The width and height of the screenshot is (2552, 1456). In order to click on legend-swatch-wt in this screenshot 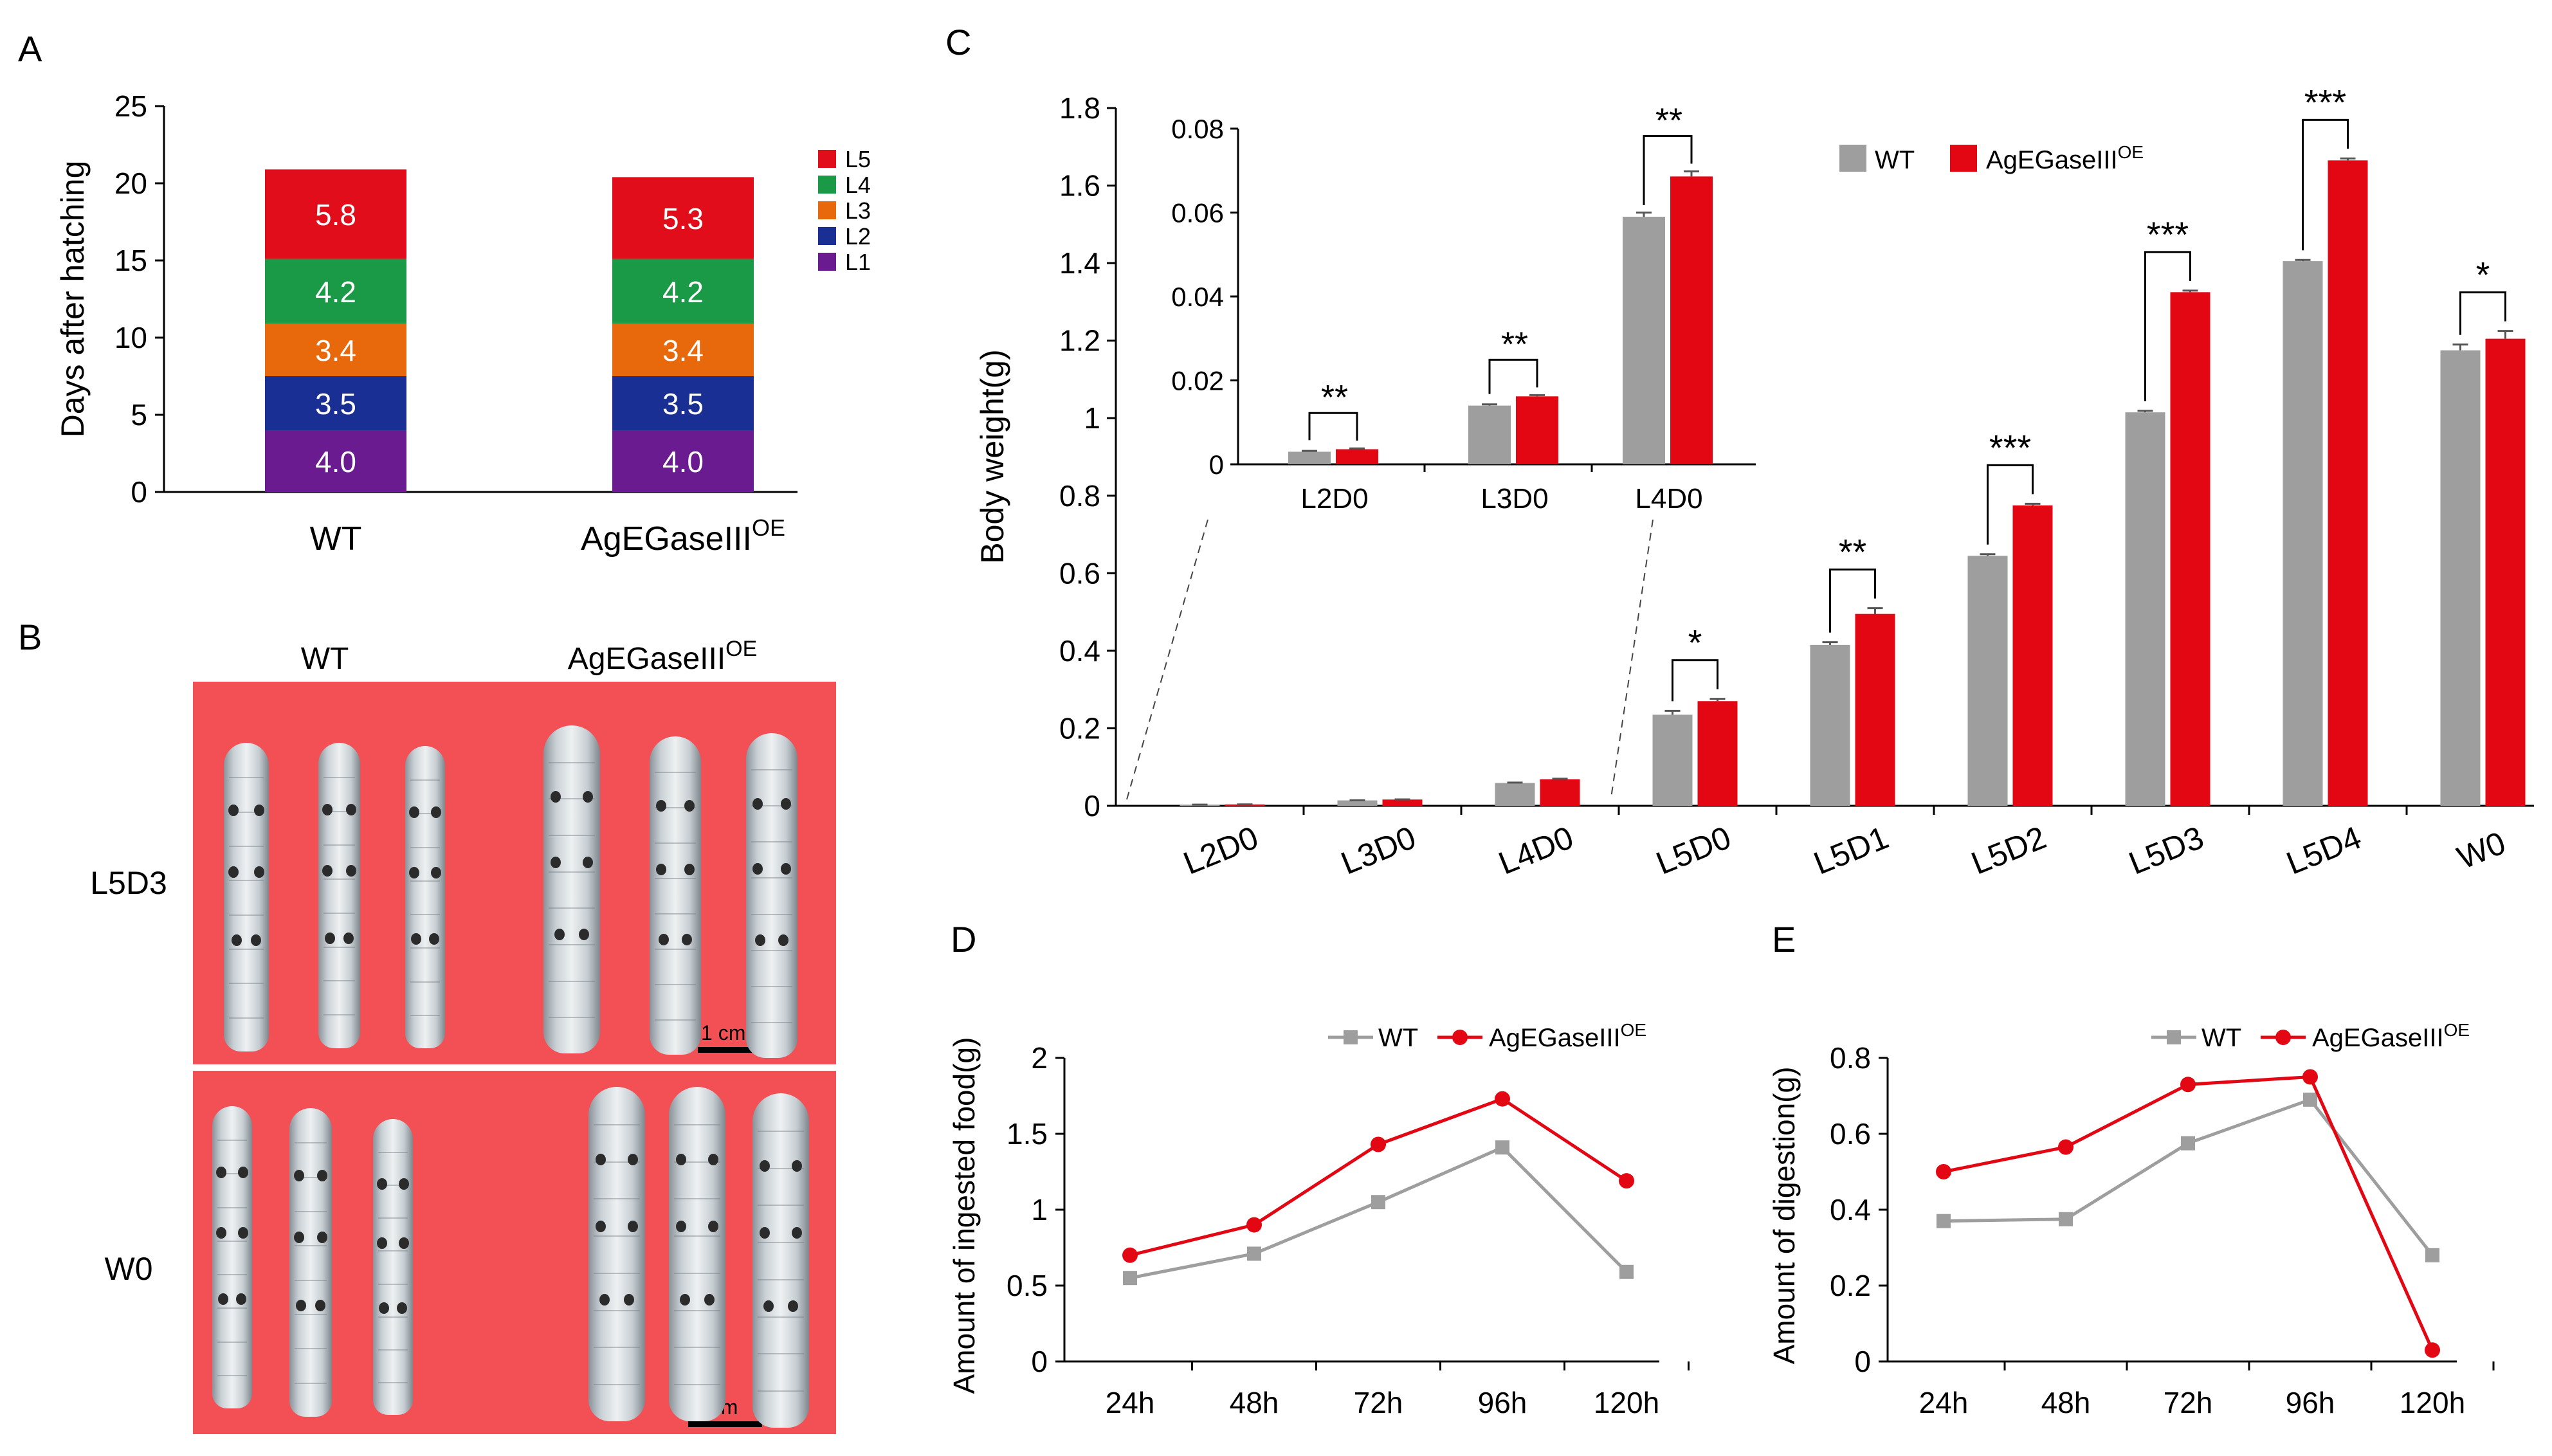, I will do `click(1853, 158)`.